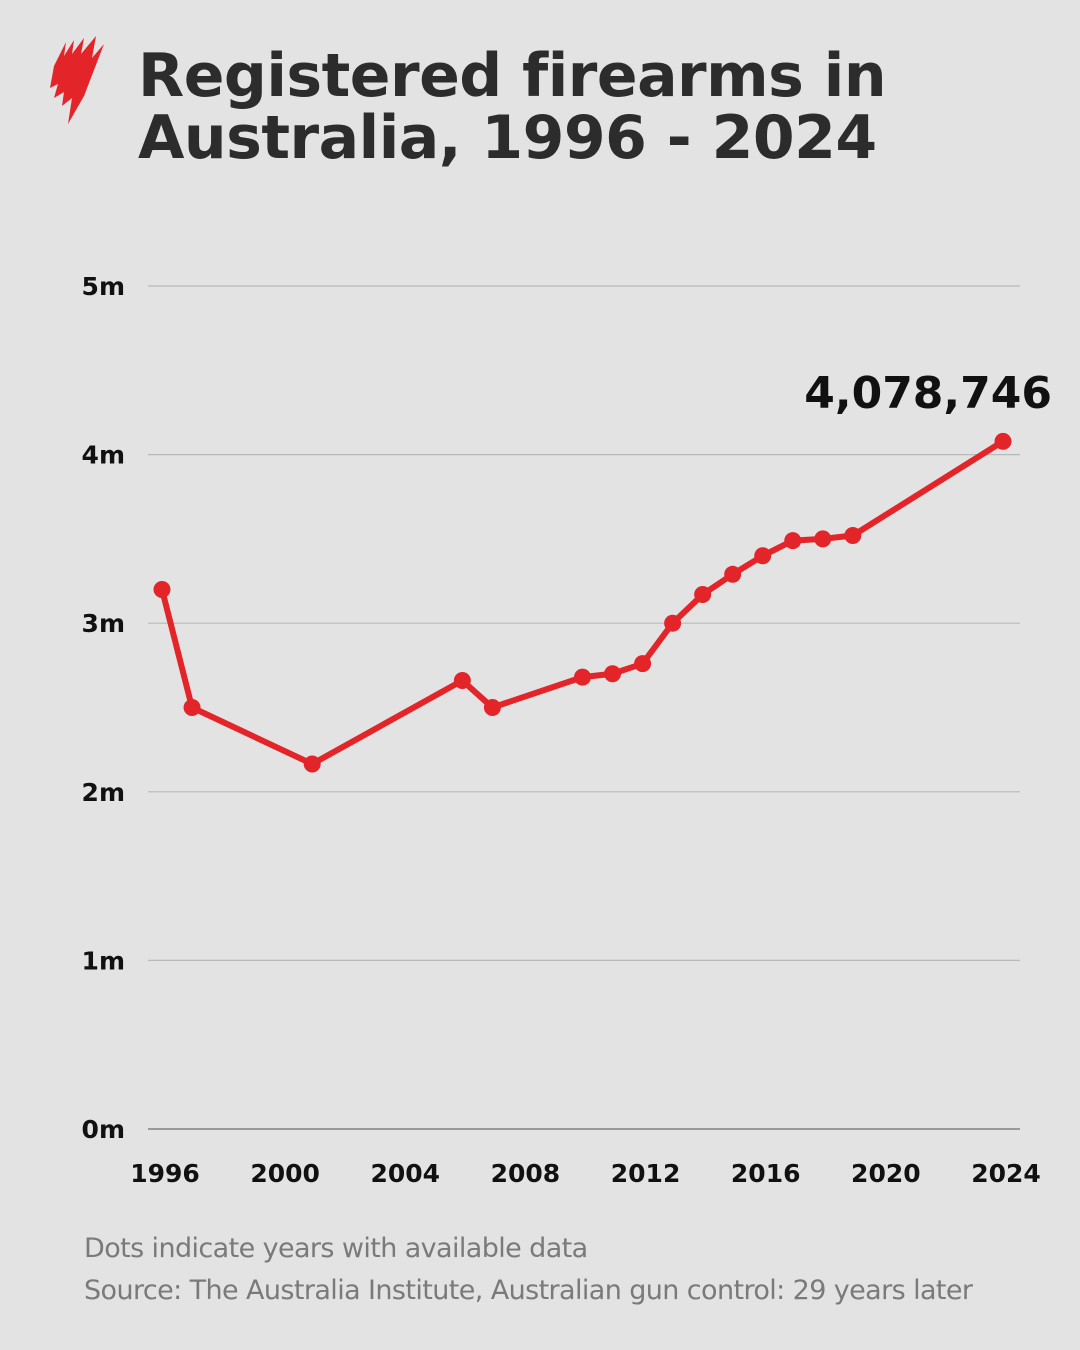 The image size is (1080, 1350). What do you see at coordinates (886, 1173) in the screenshot?
I see `x-tick-label: 2020` at bounding box center [886, 1173].